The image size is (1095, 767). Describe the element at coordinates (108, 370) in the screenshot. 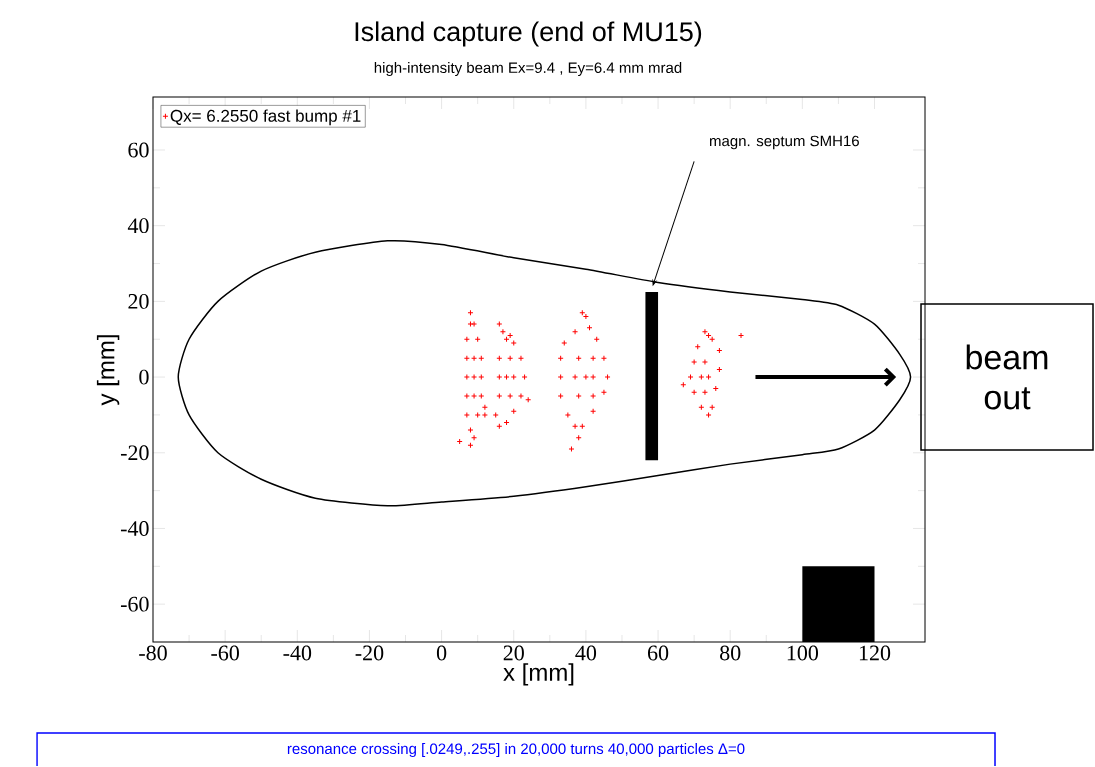

I see `y-axis-title: y [mm]` at that location.